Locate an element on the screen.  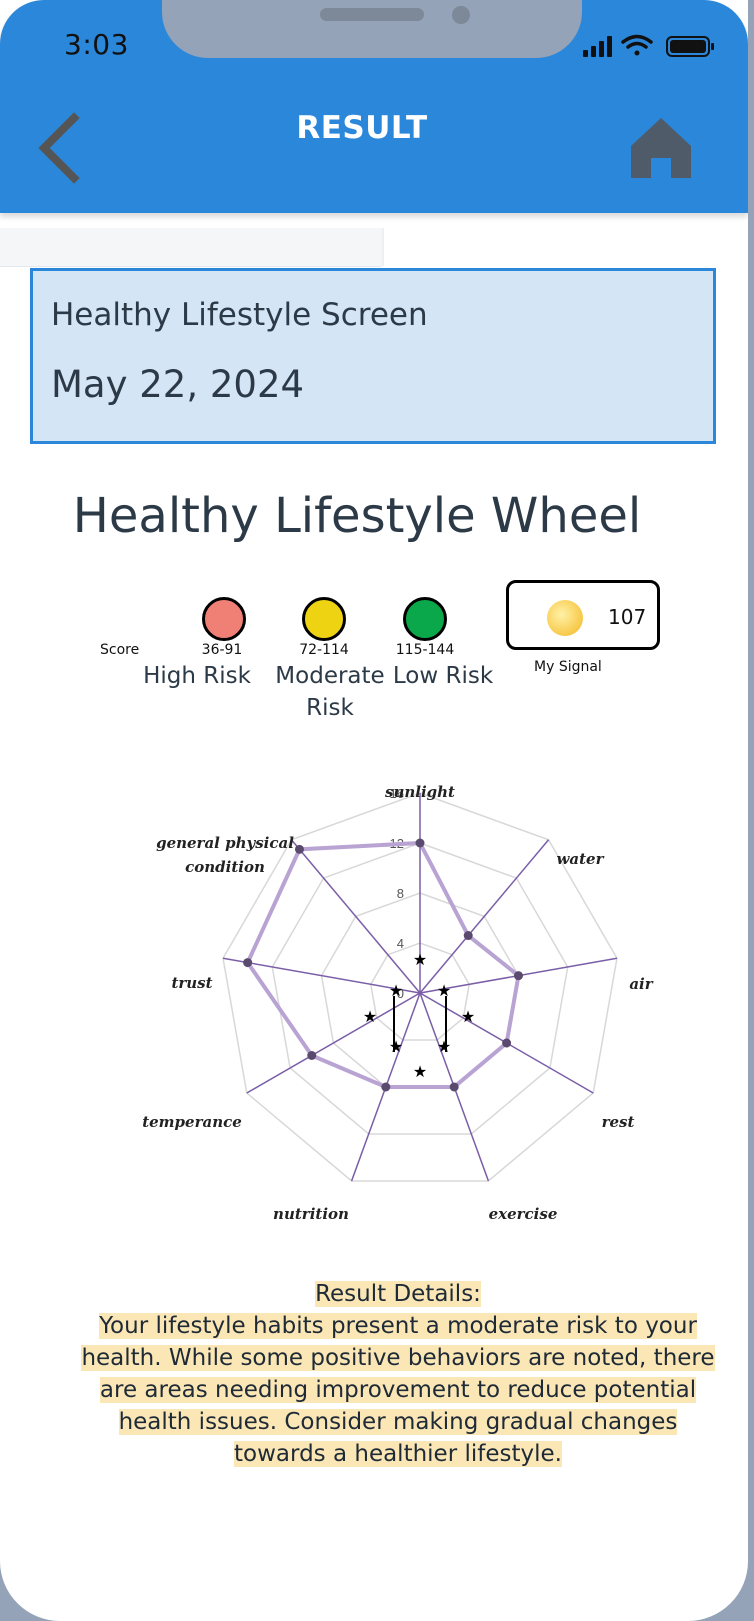
radar-point-air is located at coordinates (518, 976).